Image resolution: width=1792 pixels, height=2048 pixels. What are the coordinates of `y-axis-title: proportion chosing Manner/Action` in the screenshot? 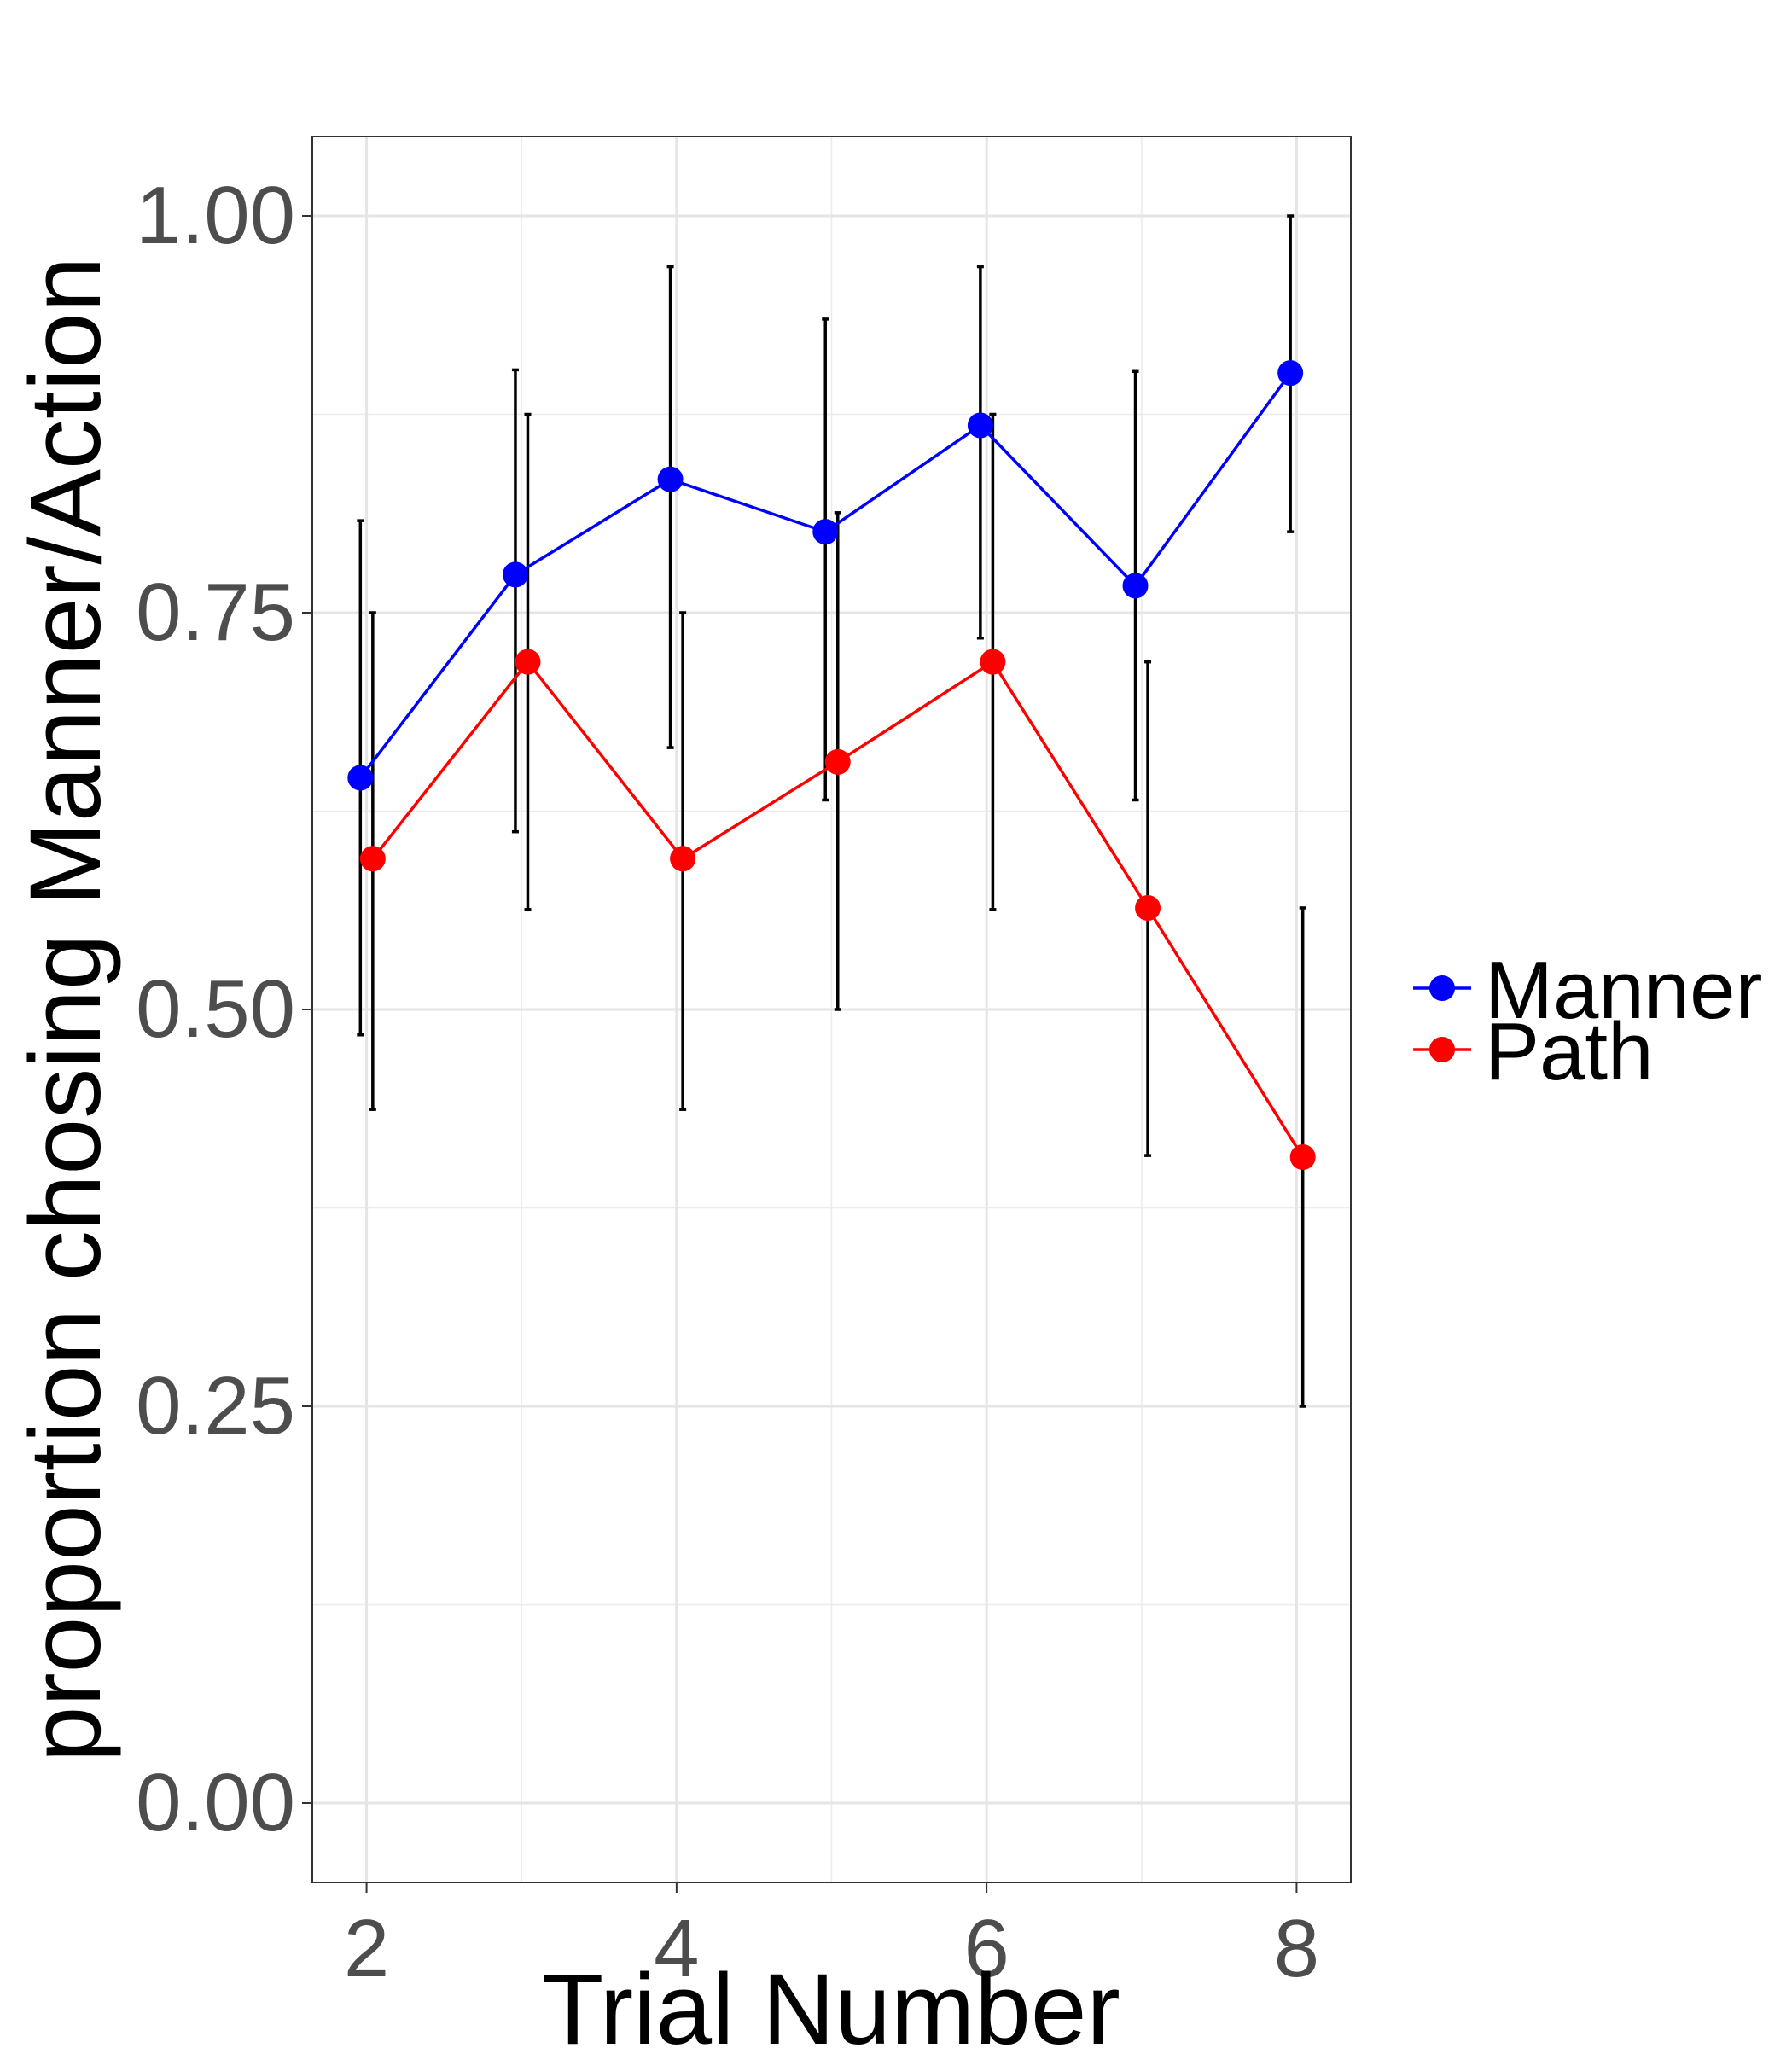 It's located at (65, 1010).